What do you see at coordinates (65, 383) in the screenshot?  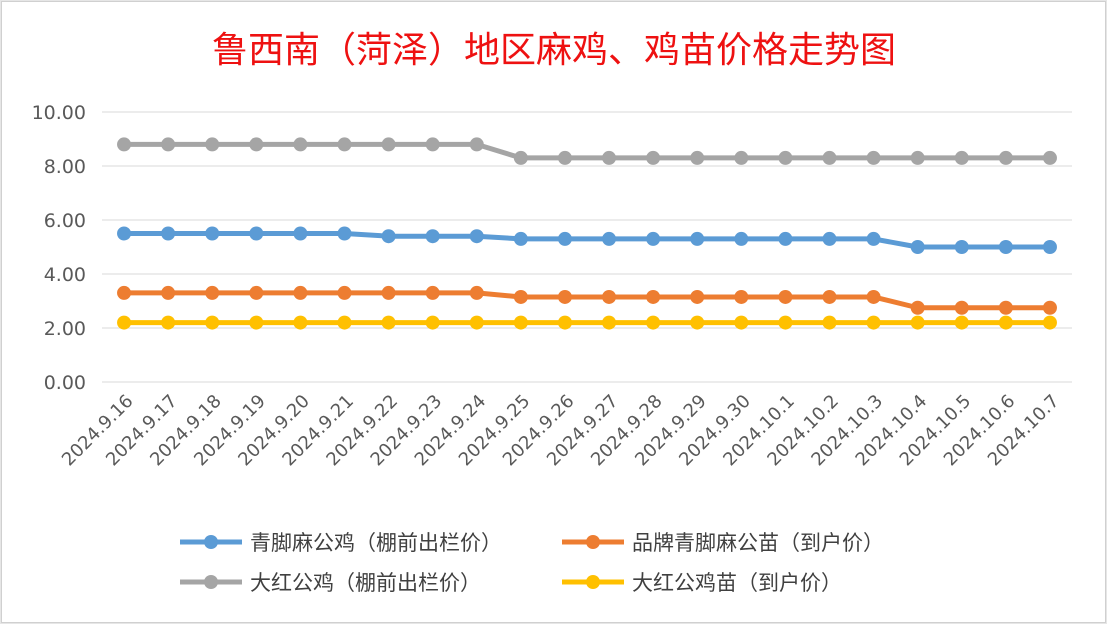 I see `y-tick-label: 0.00` at bounding box center [65, 383].